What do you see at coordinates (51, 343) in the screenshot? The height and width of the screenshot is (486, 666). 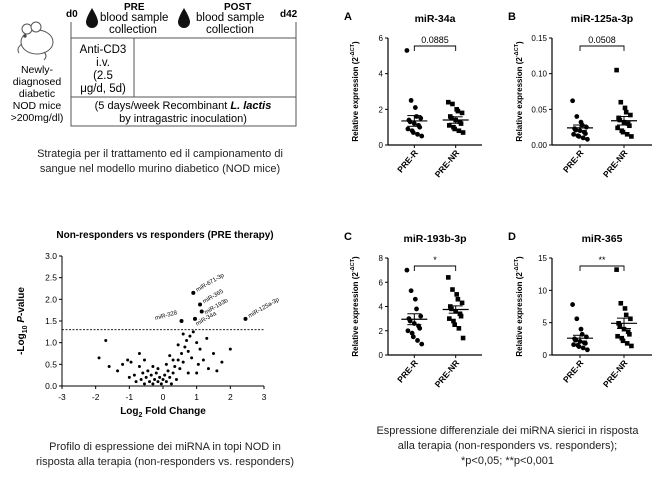 I see `volcano-y-tick-label: 1.0` at bounding box center [51, 343].